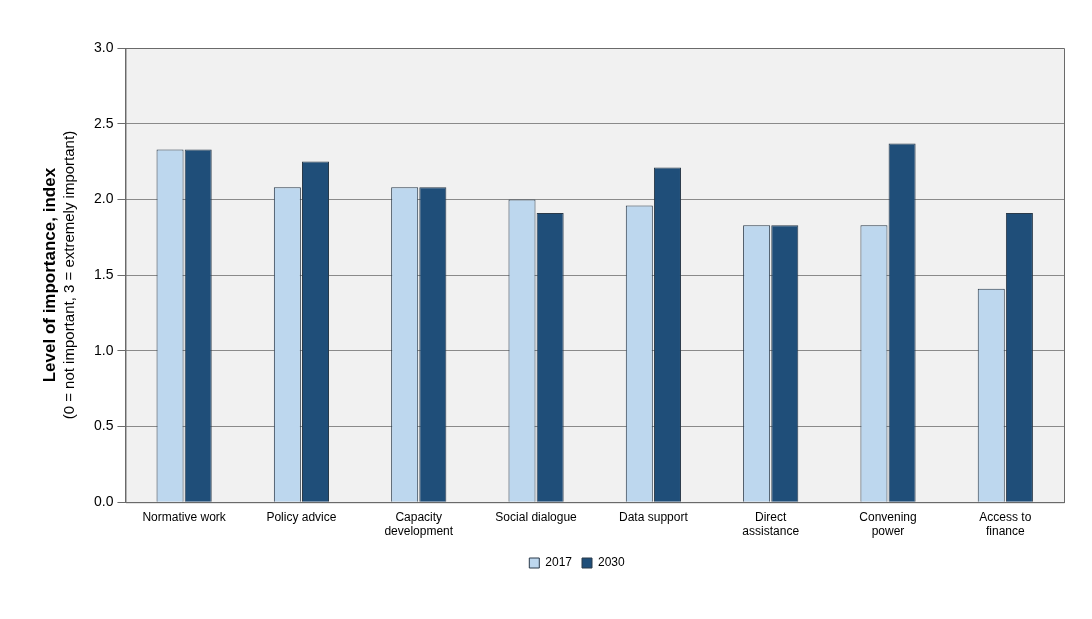 The image size is (1092, 619). What do you see at coordinates (103, 198) in the screenshot?
I see `y-tick-label: 2.0` at bounding box center [103, 198].